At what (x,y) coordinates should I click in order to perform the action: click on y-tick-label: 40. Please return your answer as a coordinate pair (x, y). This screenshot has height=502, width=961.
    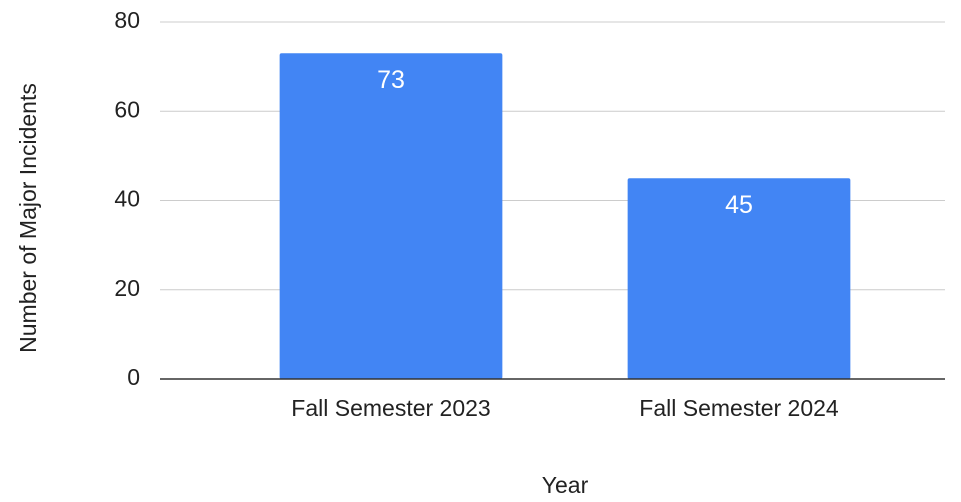
    Looking at the image, I should click on (127, 199).